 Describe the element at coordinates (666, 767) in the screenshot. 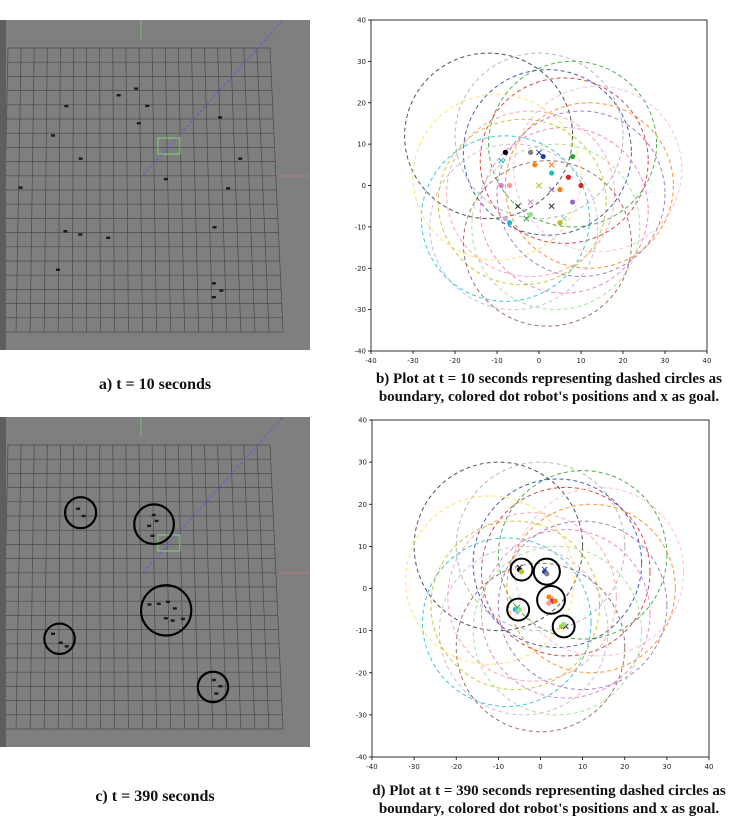

I see `x-tick-label: 30` at that location.